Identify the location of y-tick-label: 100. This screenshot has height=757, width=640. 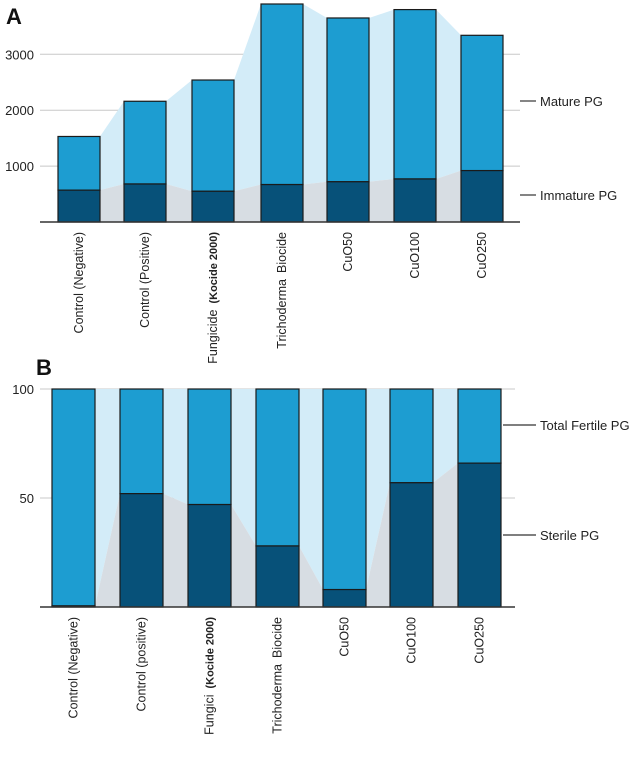
(23, 389).